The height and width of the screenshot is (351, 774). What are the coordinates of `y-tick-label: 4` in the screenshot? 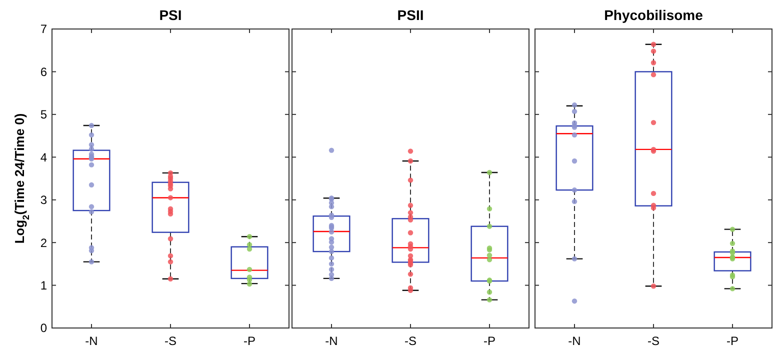 It's located at (44, 157).